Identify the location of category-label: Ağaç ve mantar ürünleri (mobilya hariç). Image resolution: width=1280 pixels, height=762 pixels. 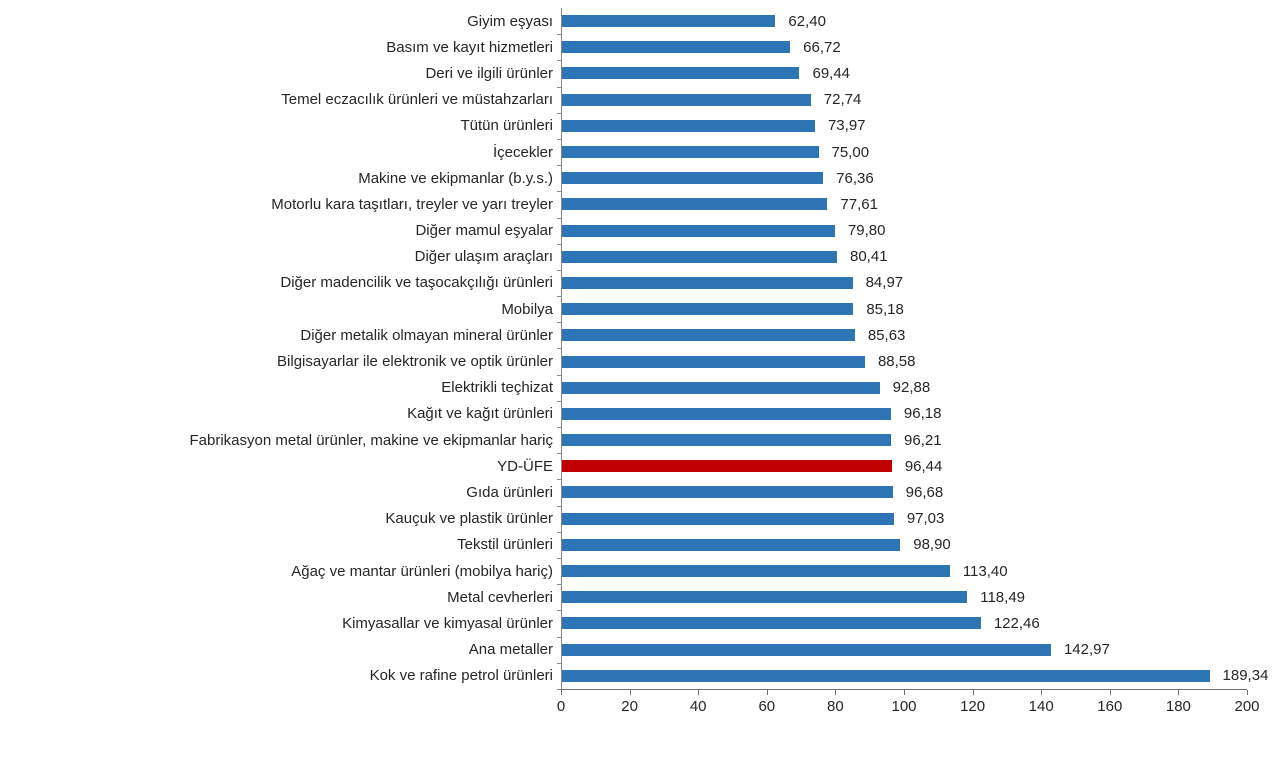
(422, 571).